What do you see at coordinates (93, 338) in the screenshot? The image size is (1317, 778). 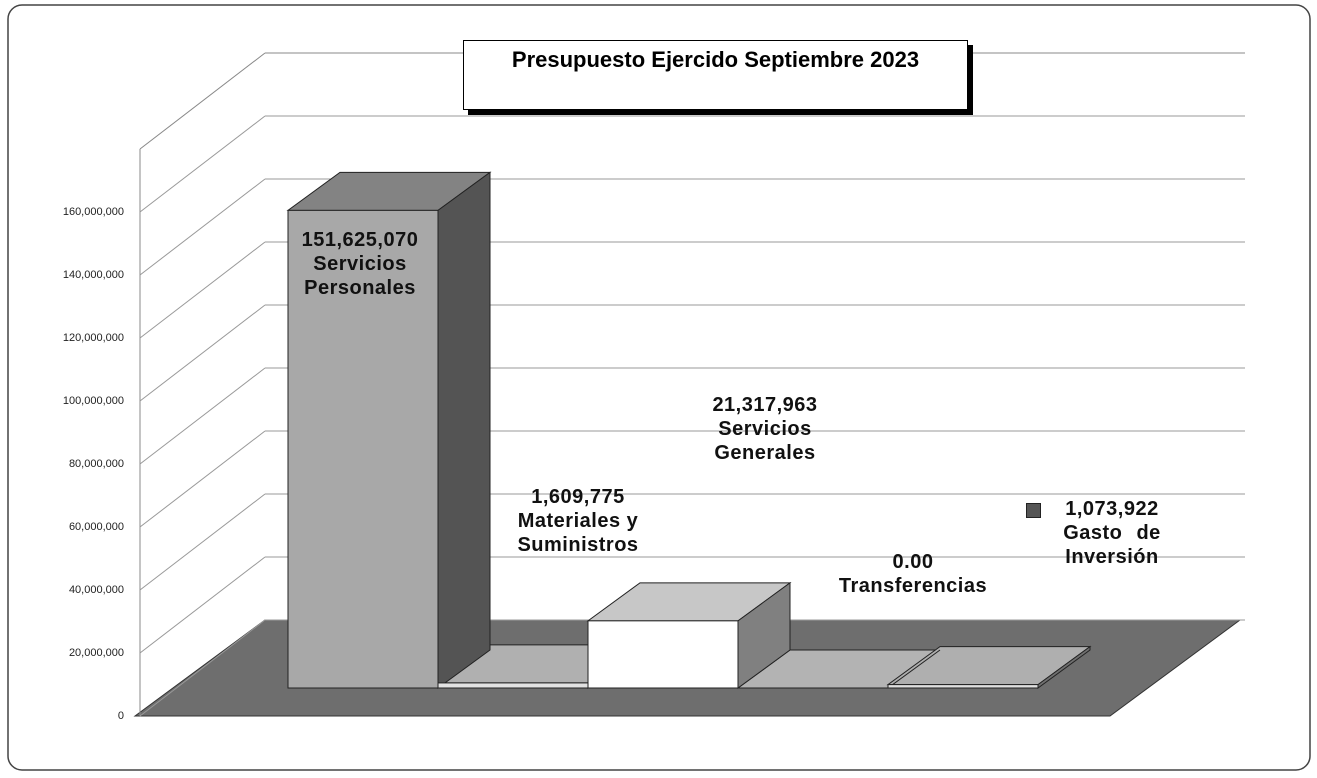 I see `y-tick-label: 120,000,000` at bounding box center [93, 338].